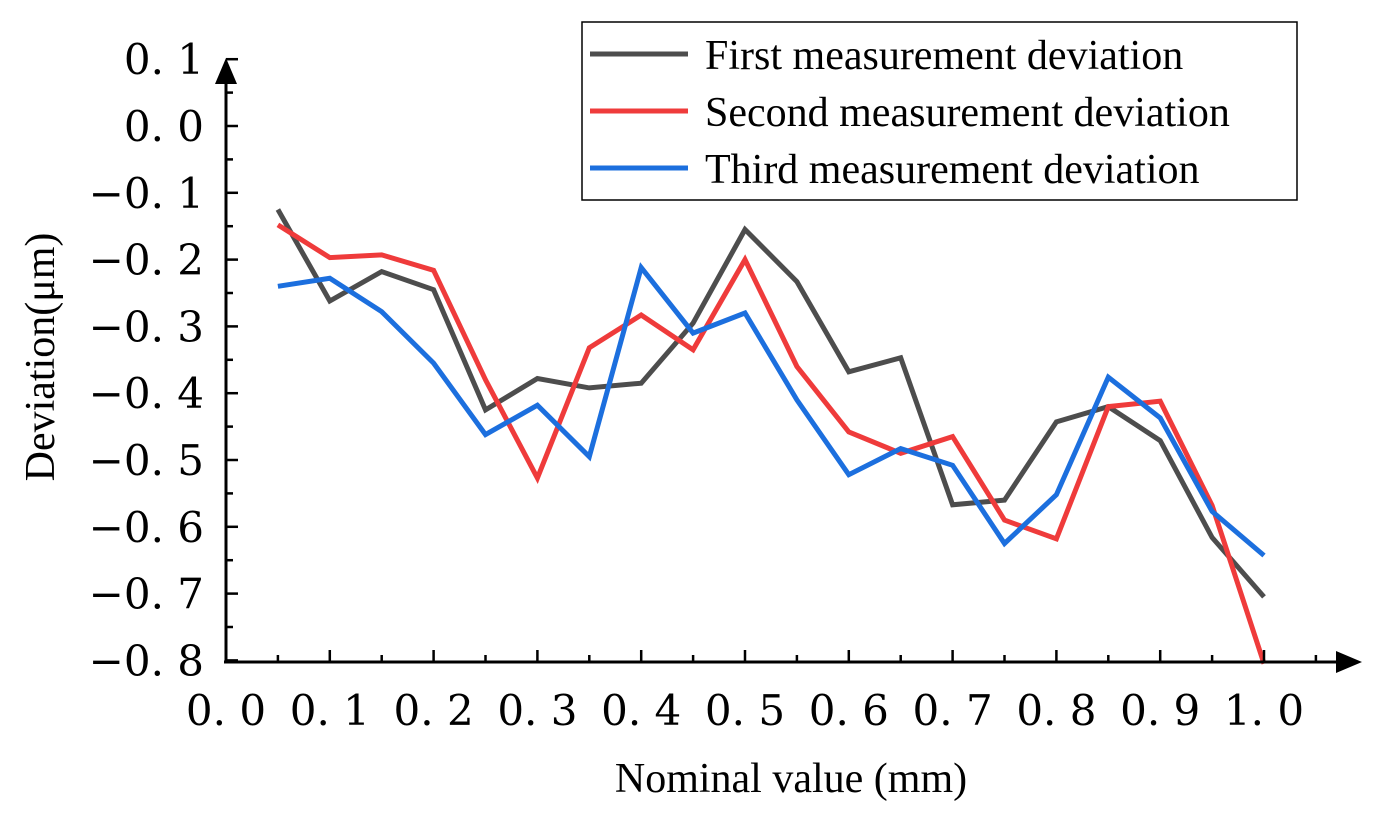 The height and width of the screenshot is (820, 1376). What do you see at coordinates (41, 357) in the screenshot?
I see `y-axis-title: Deviation(μm)` at bounding box center [41, 357].